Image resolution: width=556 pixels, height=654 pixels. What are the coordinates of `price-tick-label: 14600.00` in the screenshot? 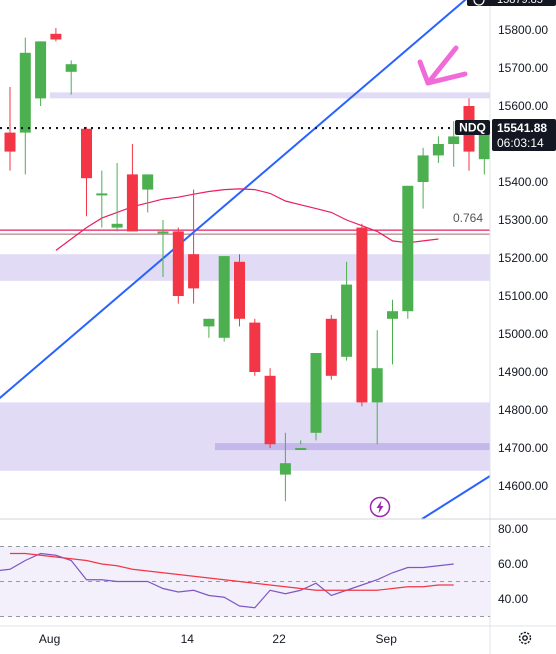 It's located at (523, 486).